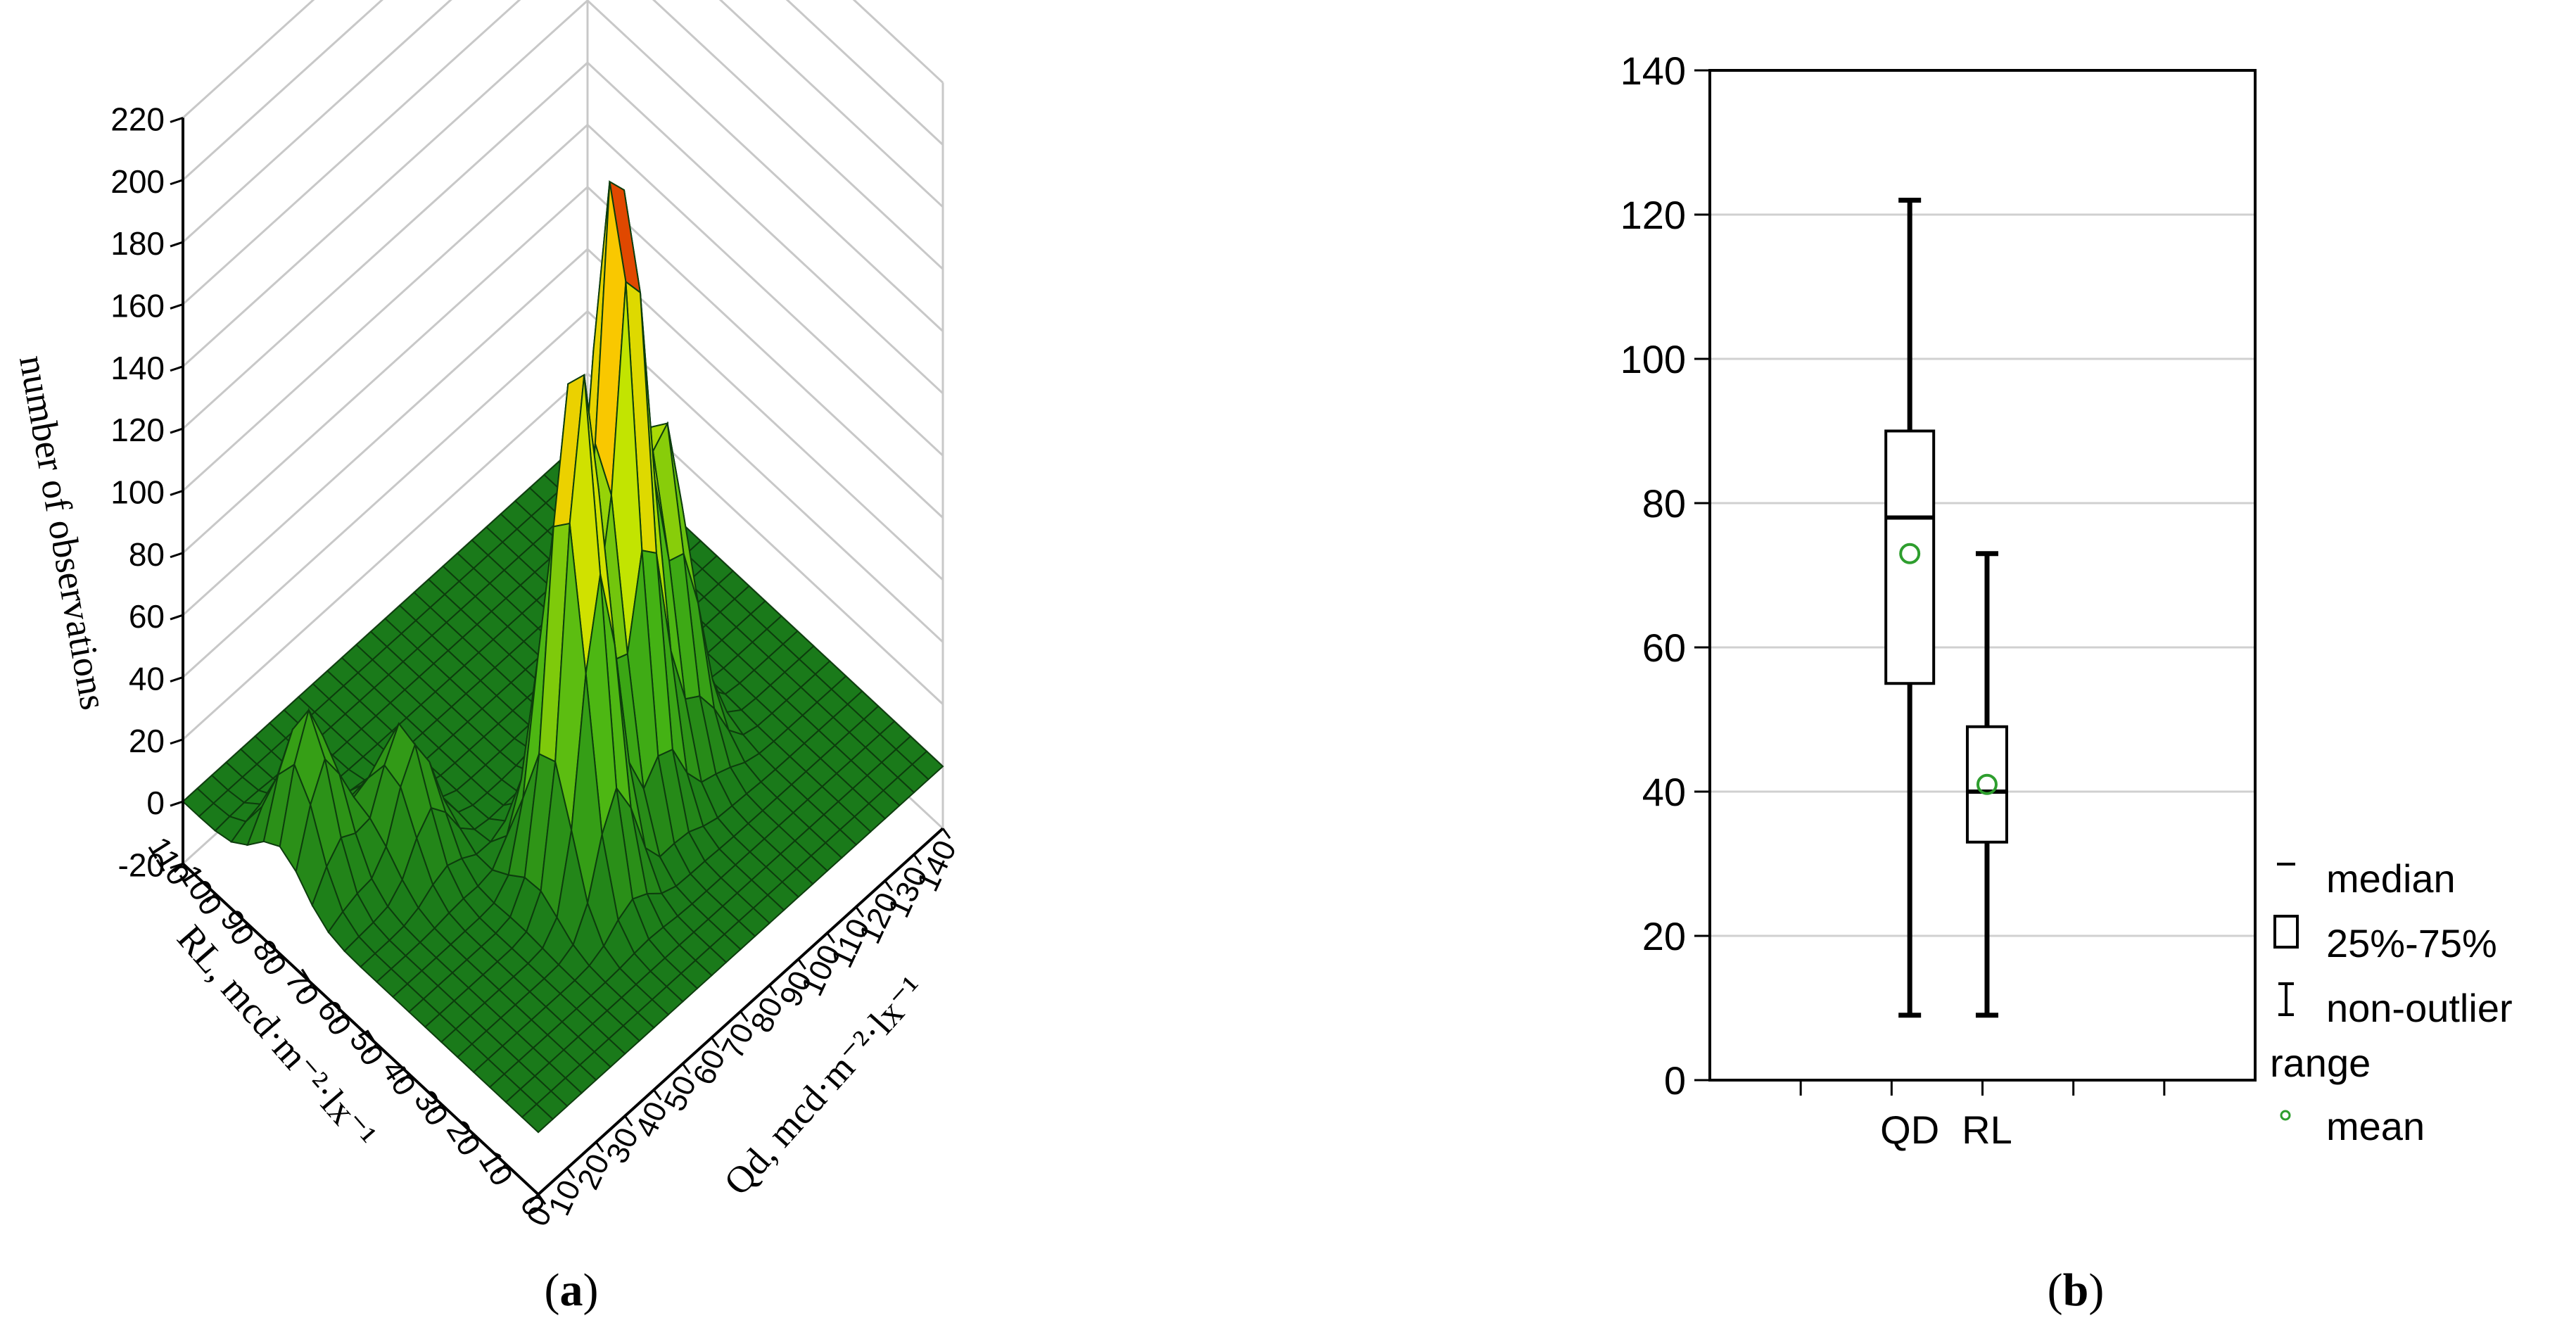  What do you see at coordinates (137, 243) in the screenshot?
I see `z-tick-label: 180` at bounding box center [137, 243].